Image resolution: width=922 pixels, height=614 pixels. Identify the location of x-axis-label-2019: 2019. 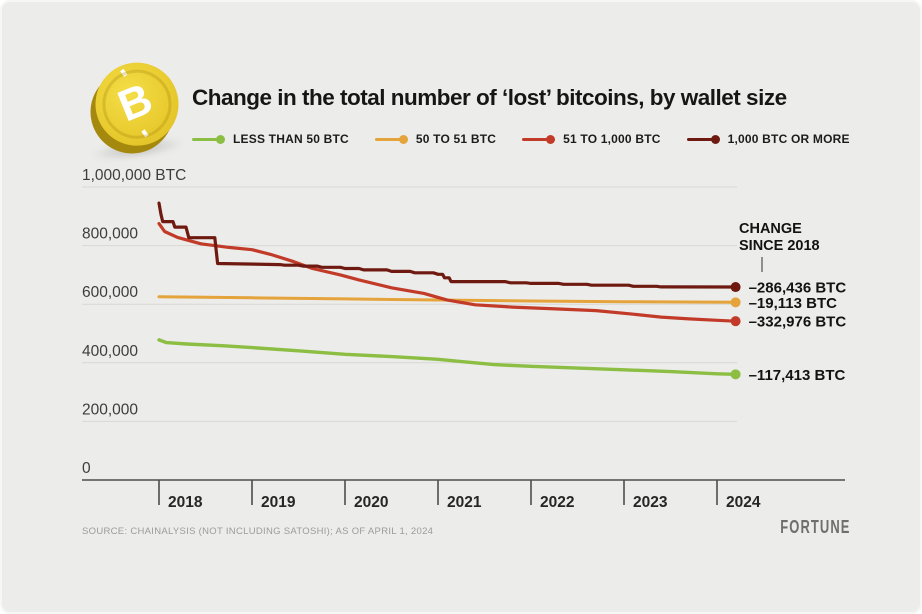
(278, 502).